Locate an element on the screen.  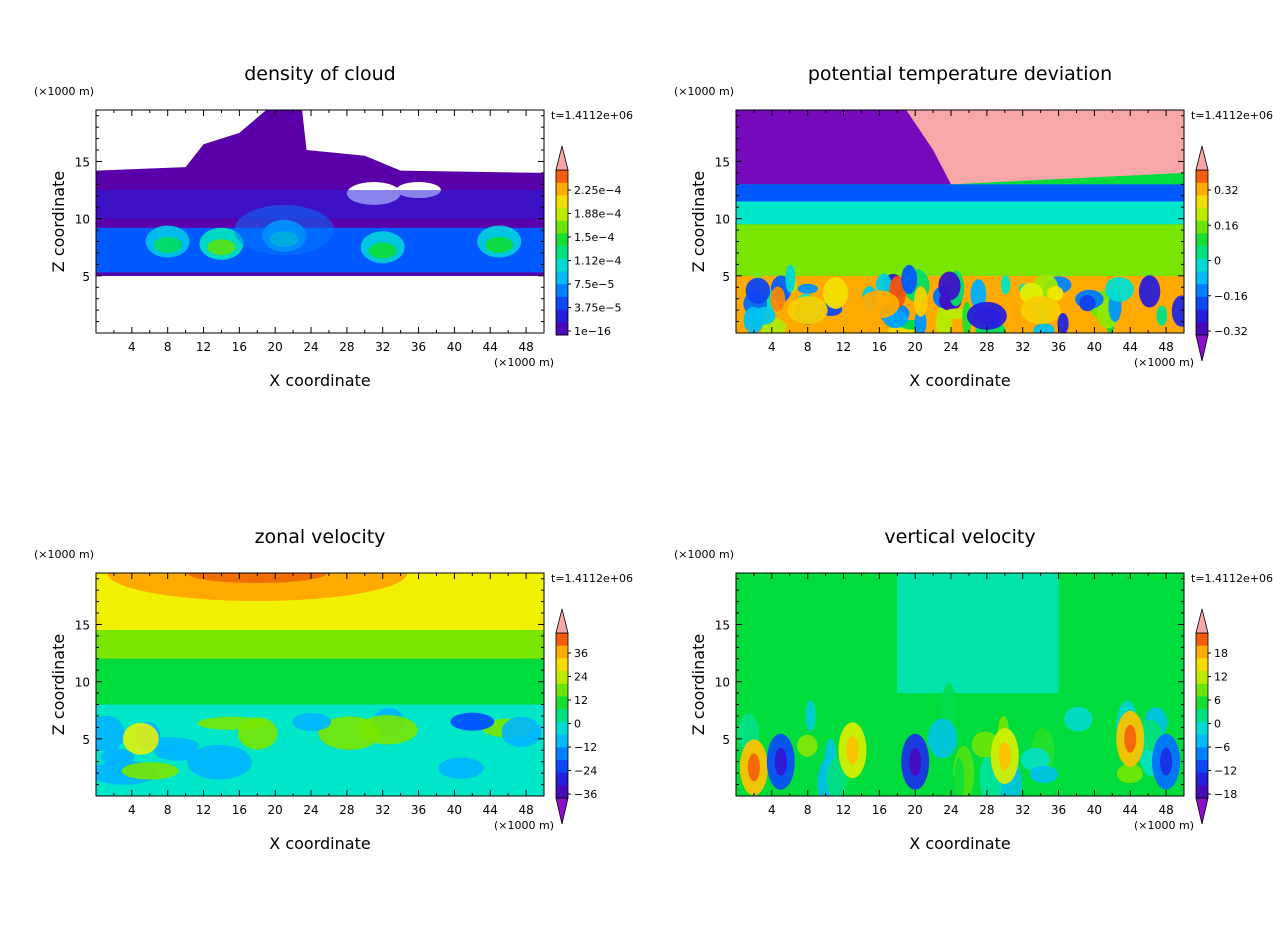
x-tick-label: 8 is located at coordinates (808, 810).